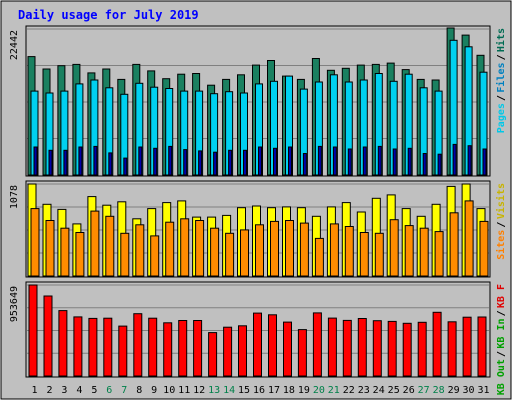  What do you see at coordinates (184, 390) in the screenshot?
I see `x-tick-label-11: 11` at bounding box center [184, 390].